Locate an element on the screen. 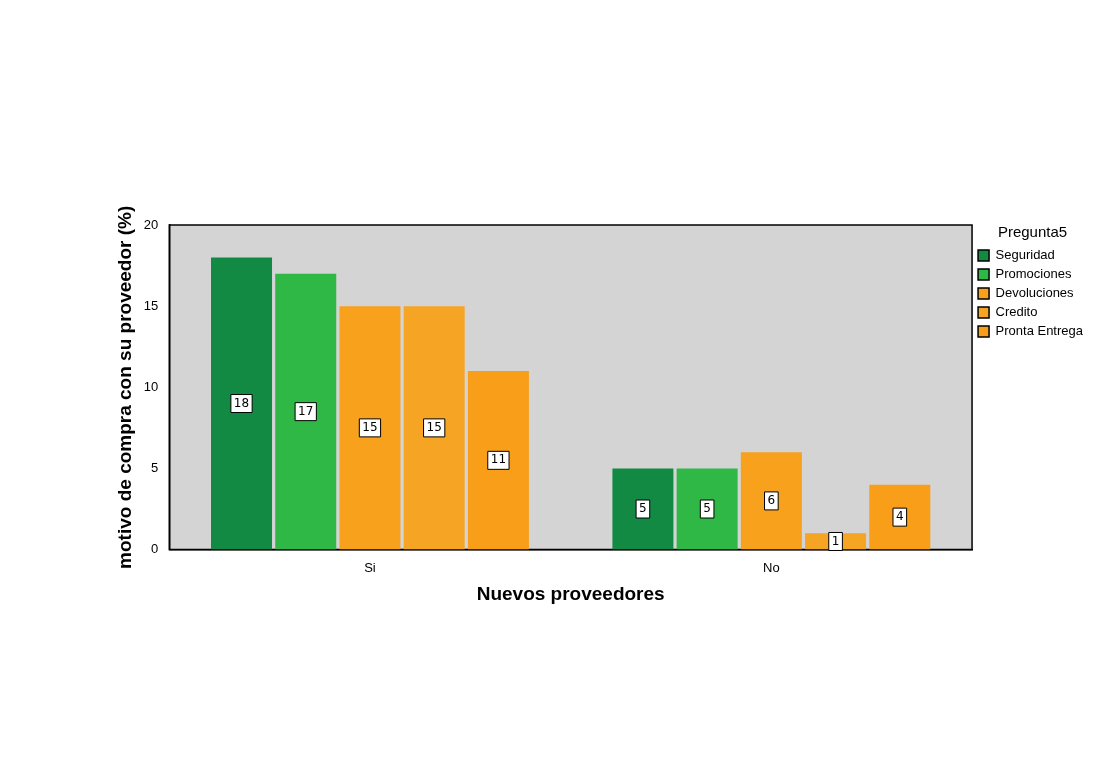 This screenshot has height=760, width=1113. y-tick-label: 20 is located at coordinates (151, 224).